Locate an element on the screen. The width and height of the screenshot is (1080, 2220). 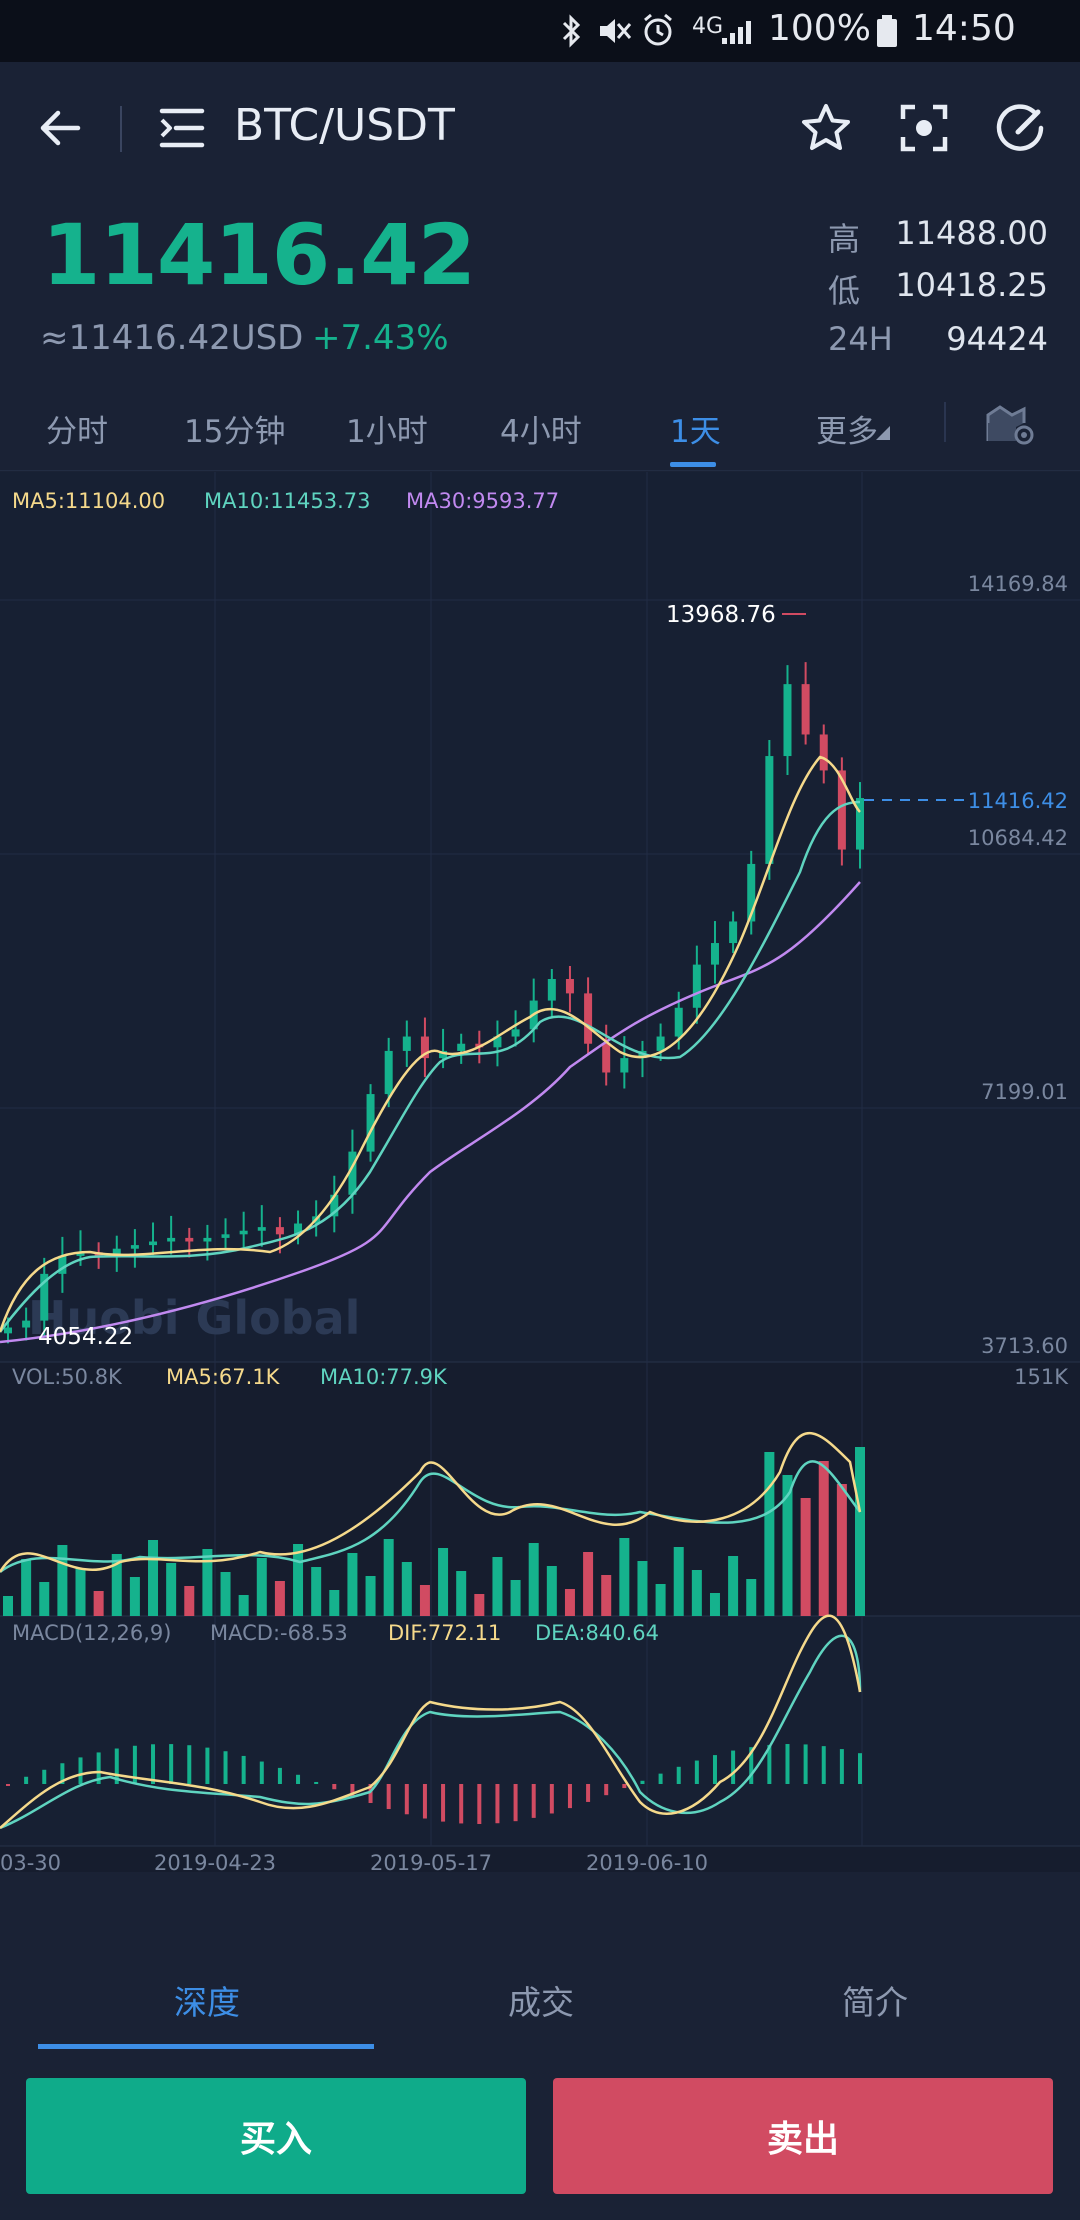
menu-button is located at coordinates (182, 128).